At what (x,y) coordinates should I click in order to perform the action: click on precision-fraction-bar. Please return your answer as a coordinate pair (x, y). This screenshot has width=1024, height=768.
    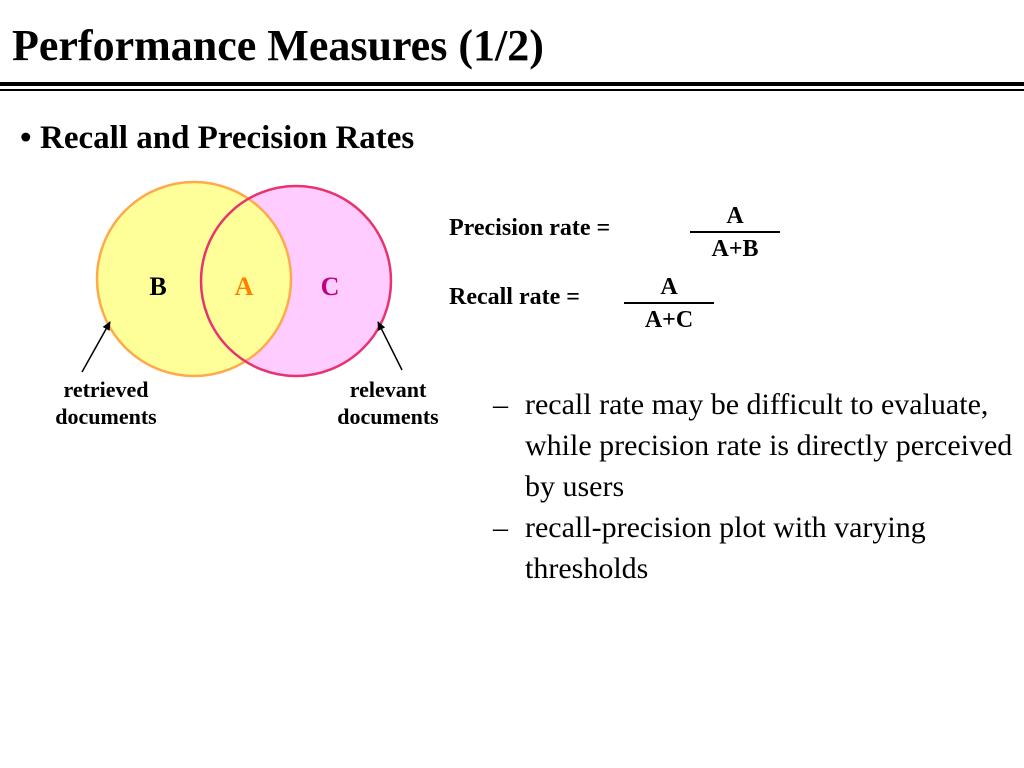
    Looking at the image, I should click on (735, 232).